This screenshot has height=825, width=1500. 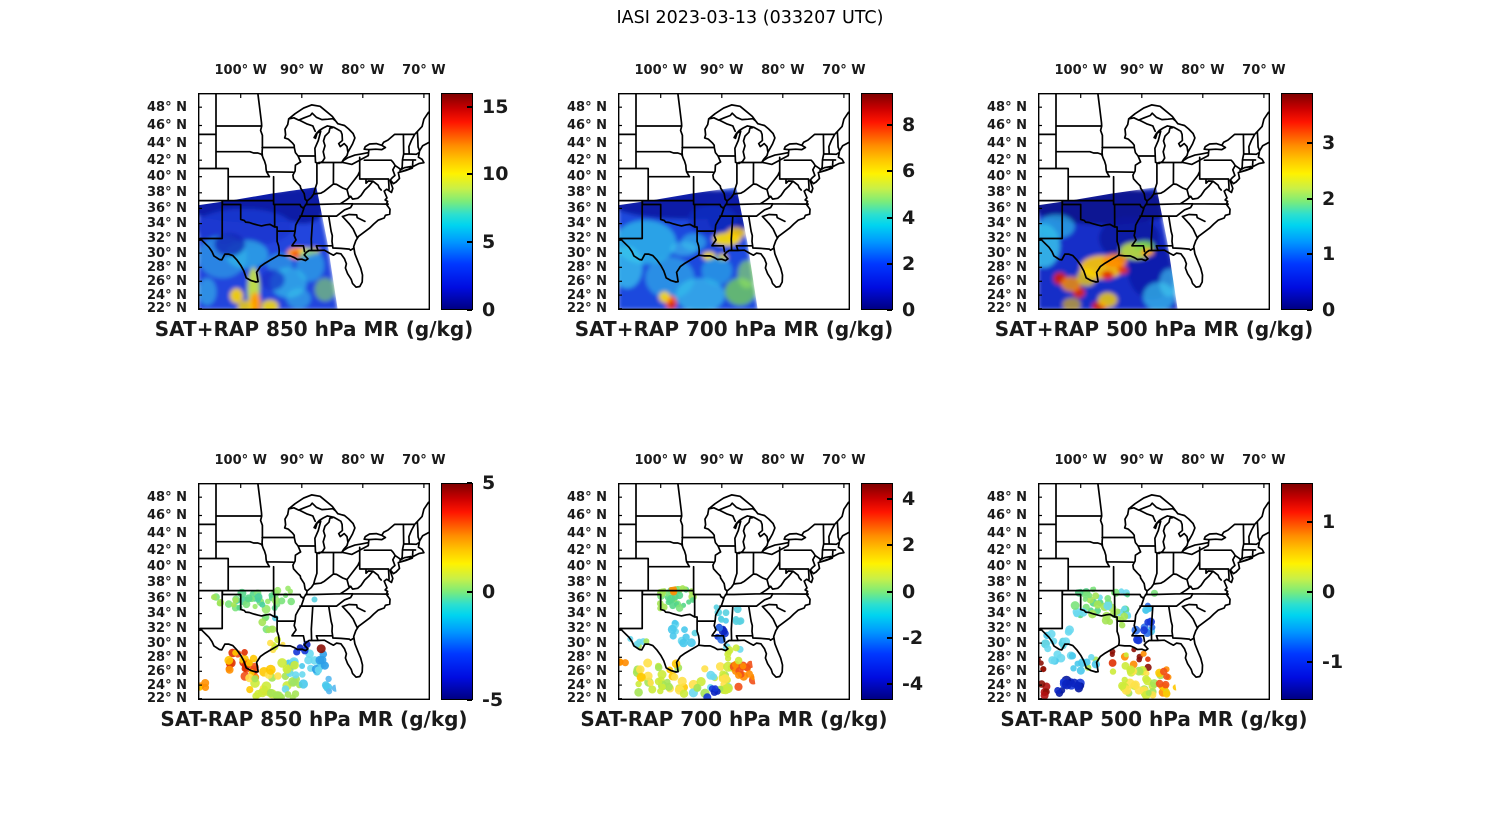 I want to click on colorbar-tick-label: 3, so click(x=1329, y=143).